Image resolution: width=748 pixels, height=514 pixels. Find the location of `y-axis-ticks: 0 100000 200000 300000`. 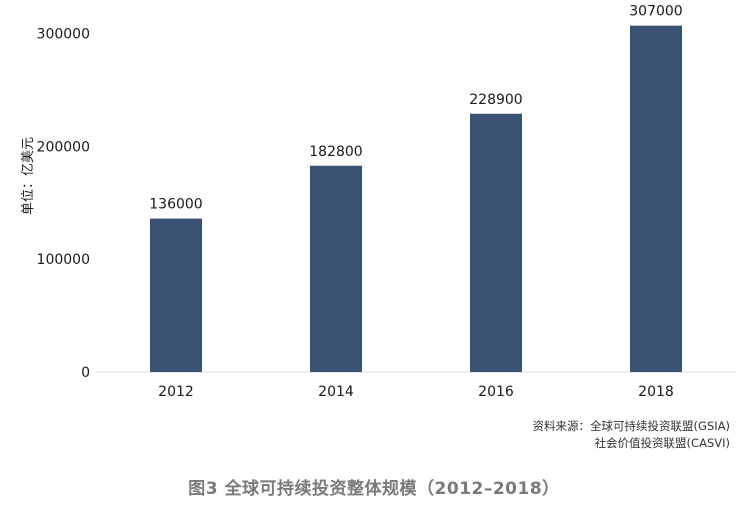

y-axis-ticks: 0 100000 200000 300000 is located at coordinates (63, 204).